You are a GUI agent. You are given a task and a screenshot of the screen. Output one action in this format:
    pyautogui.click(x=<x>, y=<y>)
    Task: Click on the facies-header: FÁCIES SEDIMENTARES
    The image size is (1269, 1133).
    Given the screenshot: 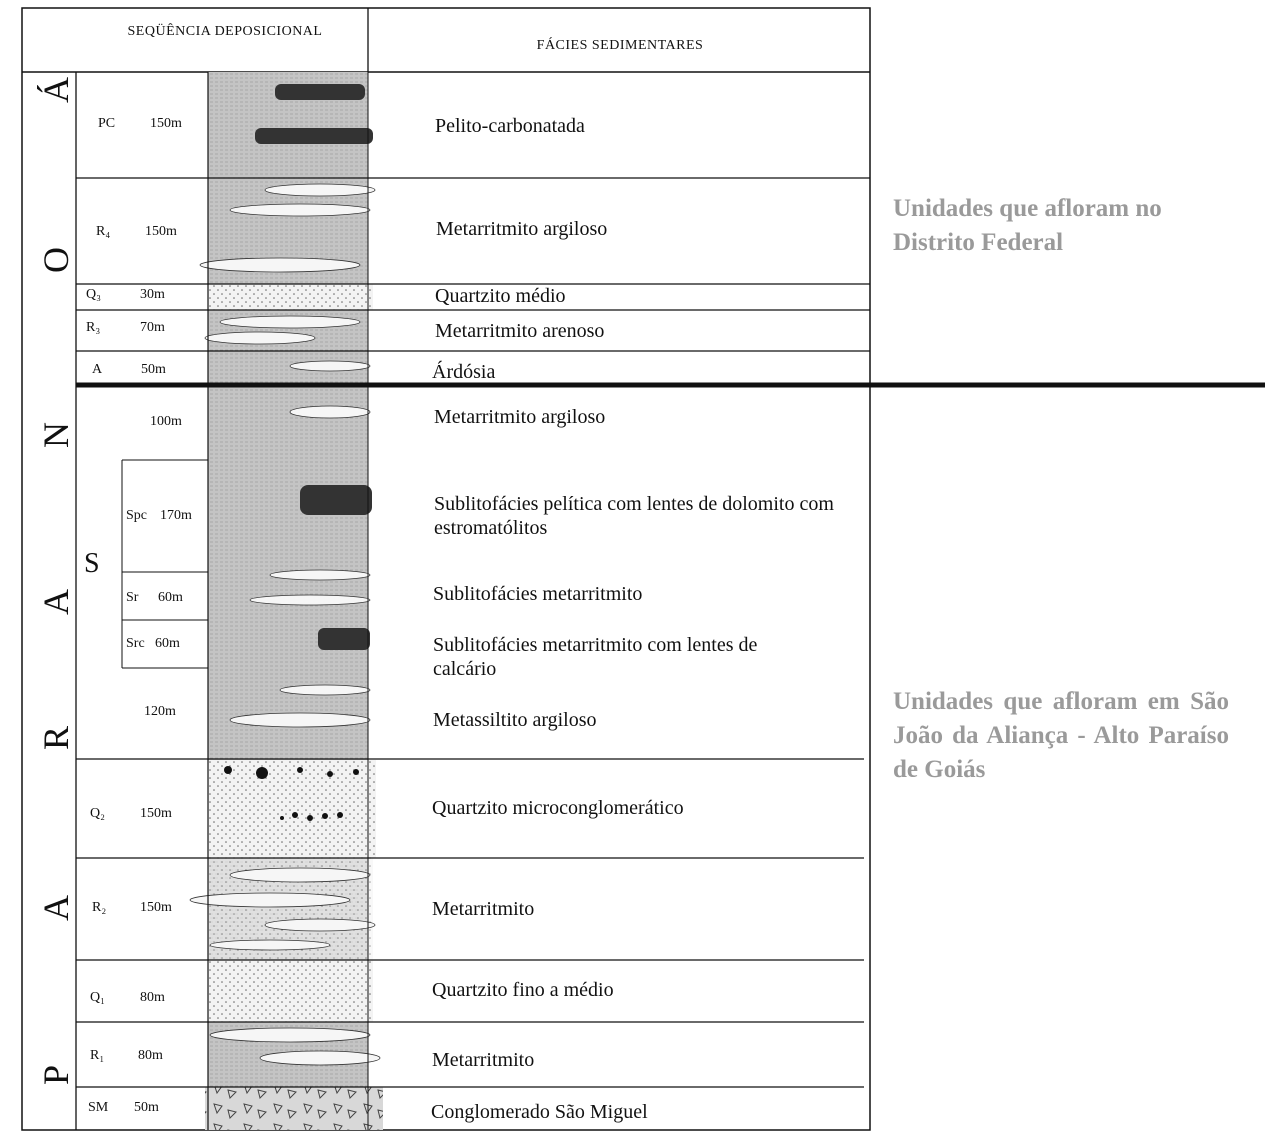 What is the action you would take?
    pyautogui.click(x=620, y=45)
    